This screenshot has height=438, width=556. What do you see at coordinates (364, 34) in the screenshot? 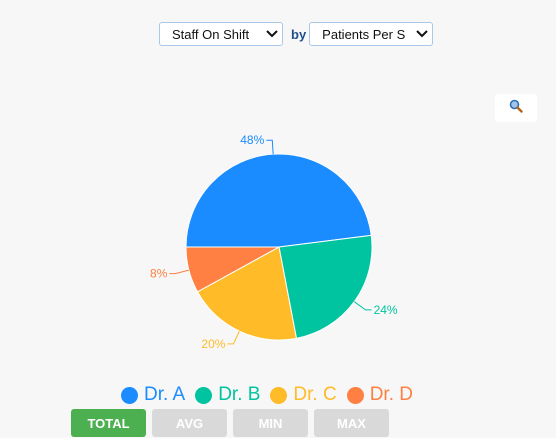
I see `group-select-value: Patients Per S` at bounding box center [364, 34].